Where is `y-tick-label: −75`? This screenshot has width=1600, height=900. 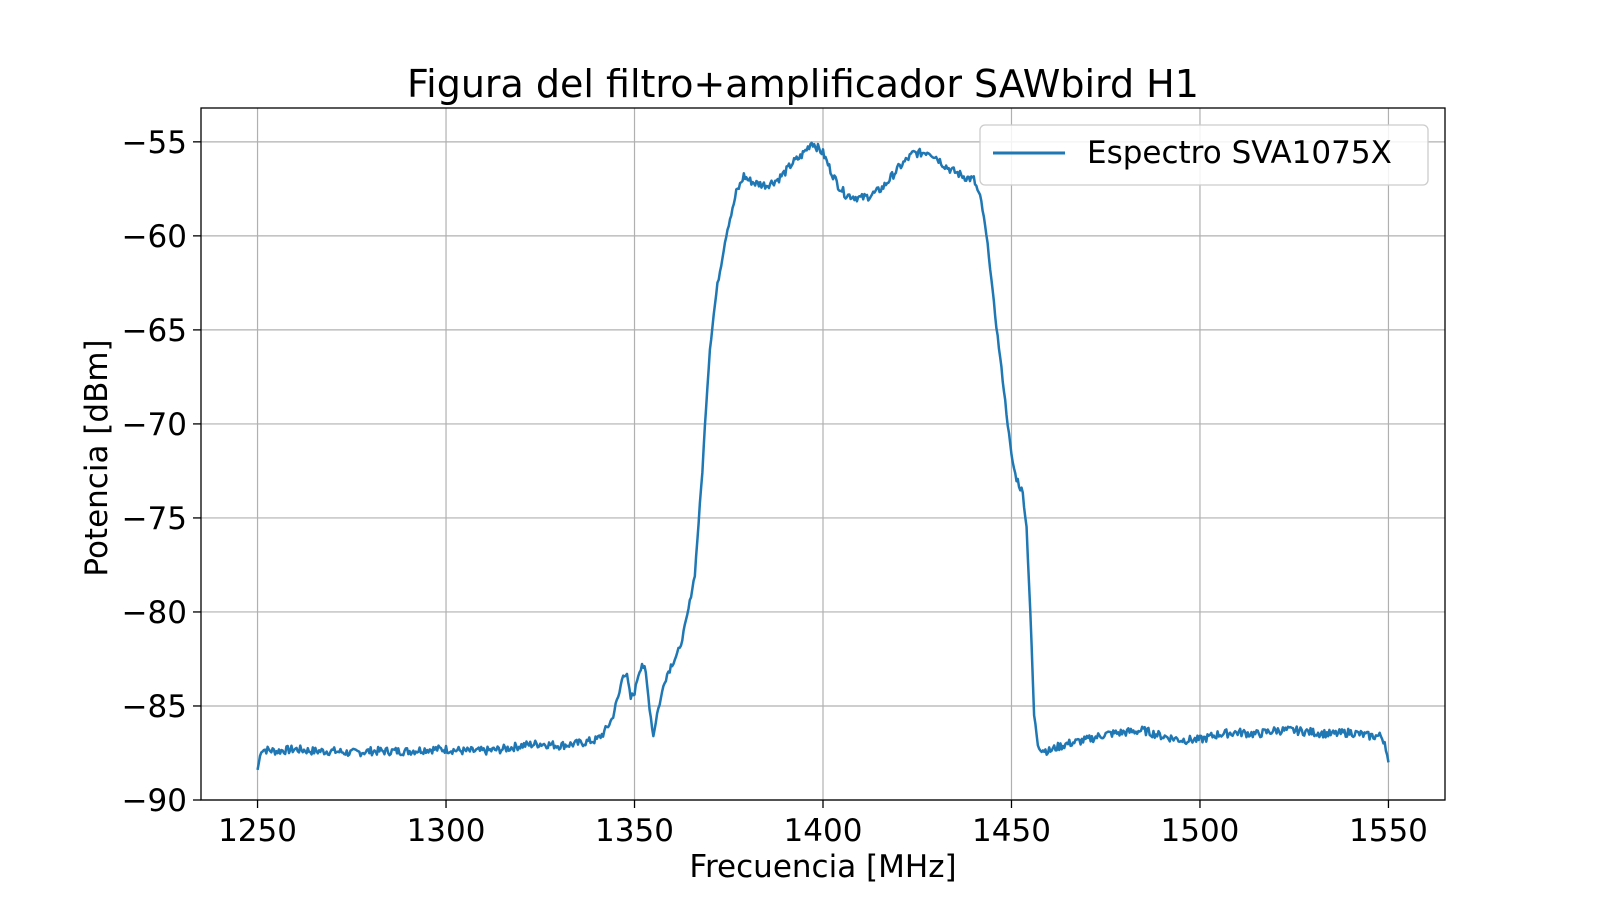 y-tick-label: −75 is located at coordinates (154, 519).